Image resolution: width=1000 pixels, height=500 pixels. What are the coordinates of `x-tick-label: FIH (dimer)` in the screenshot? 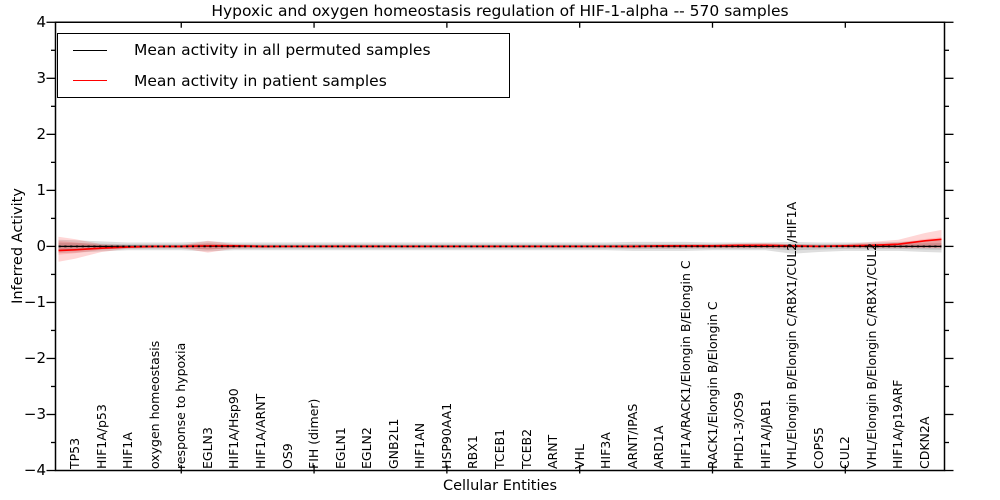 It's located at (314, 433).